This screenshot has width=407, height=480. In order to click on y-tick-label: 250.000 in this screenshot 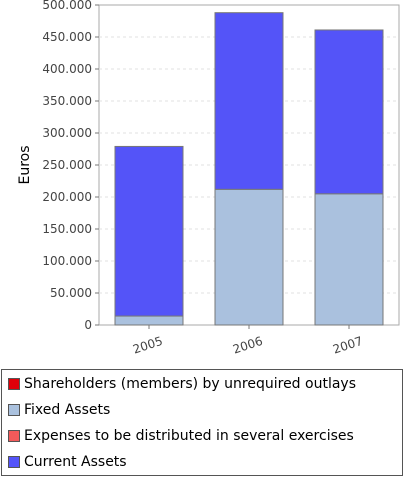, I will do `click(67, 165)`.